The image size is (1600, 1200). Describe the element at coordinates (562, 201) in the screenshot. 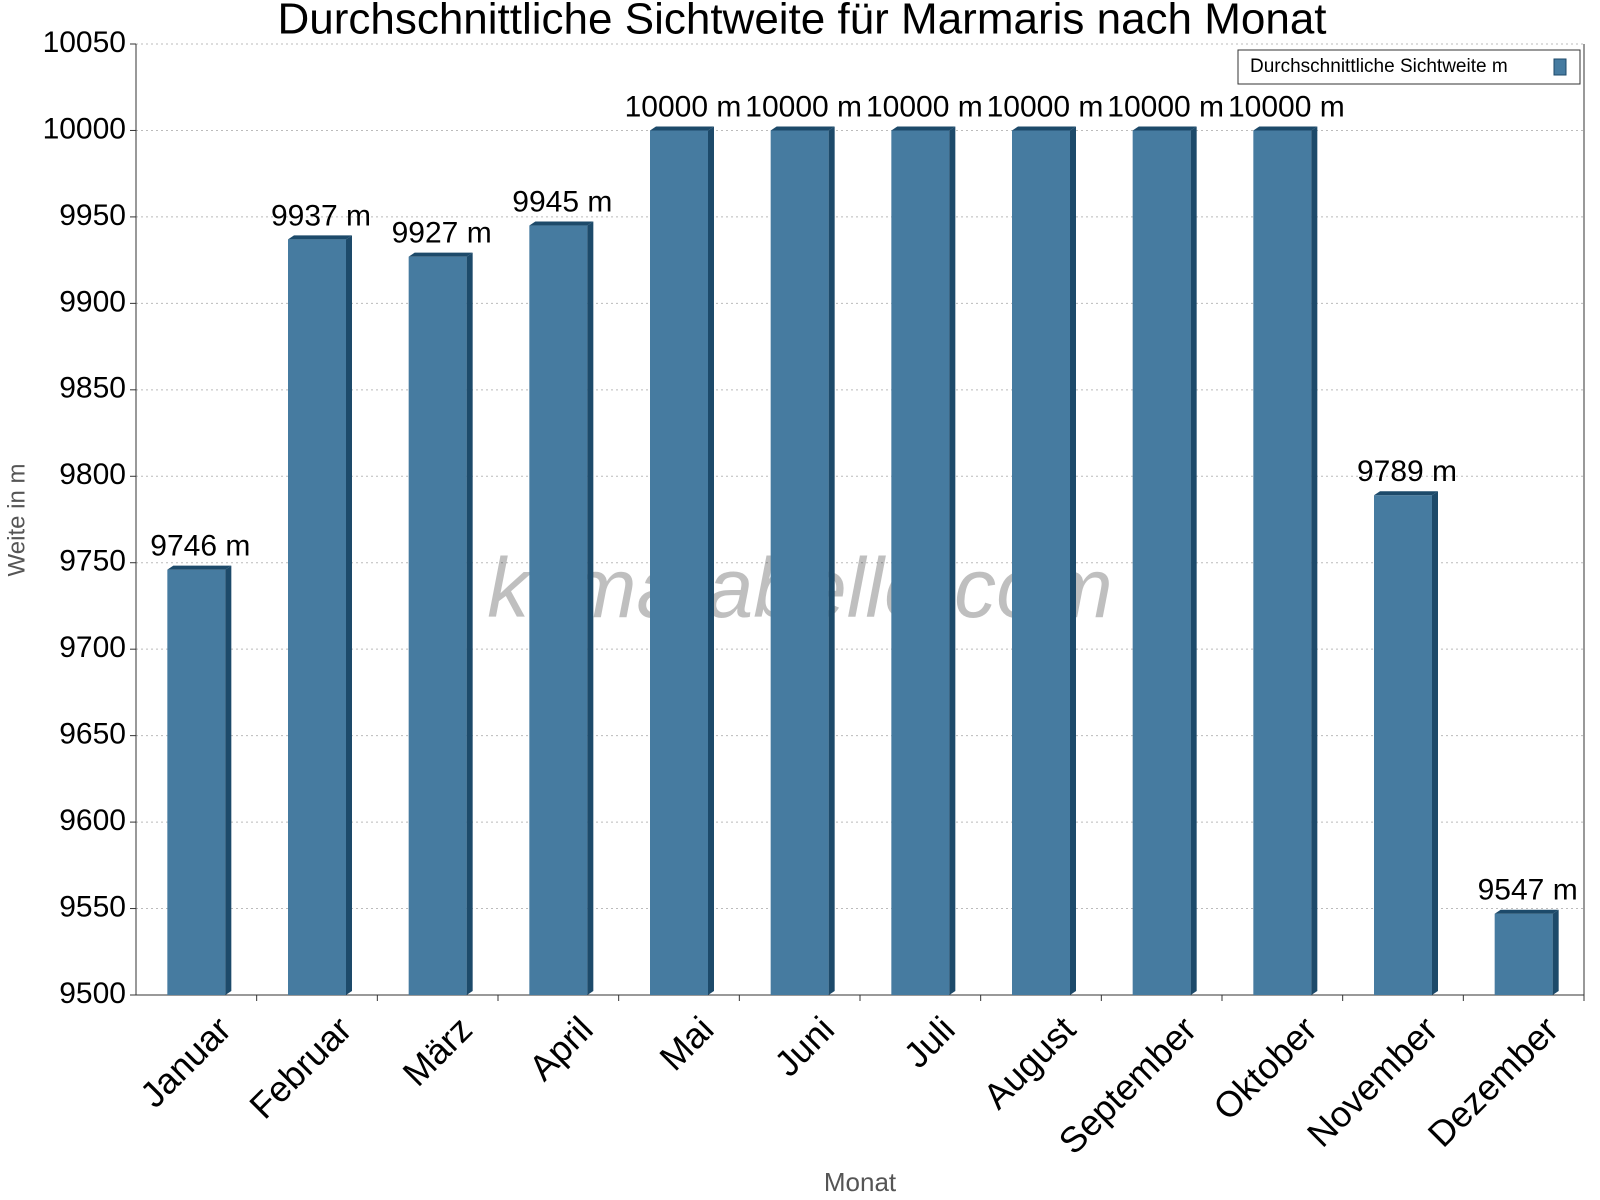

I see `value-label: 9945 m` at that location.